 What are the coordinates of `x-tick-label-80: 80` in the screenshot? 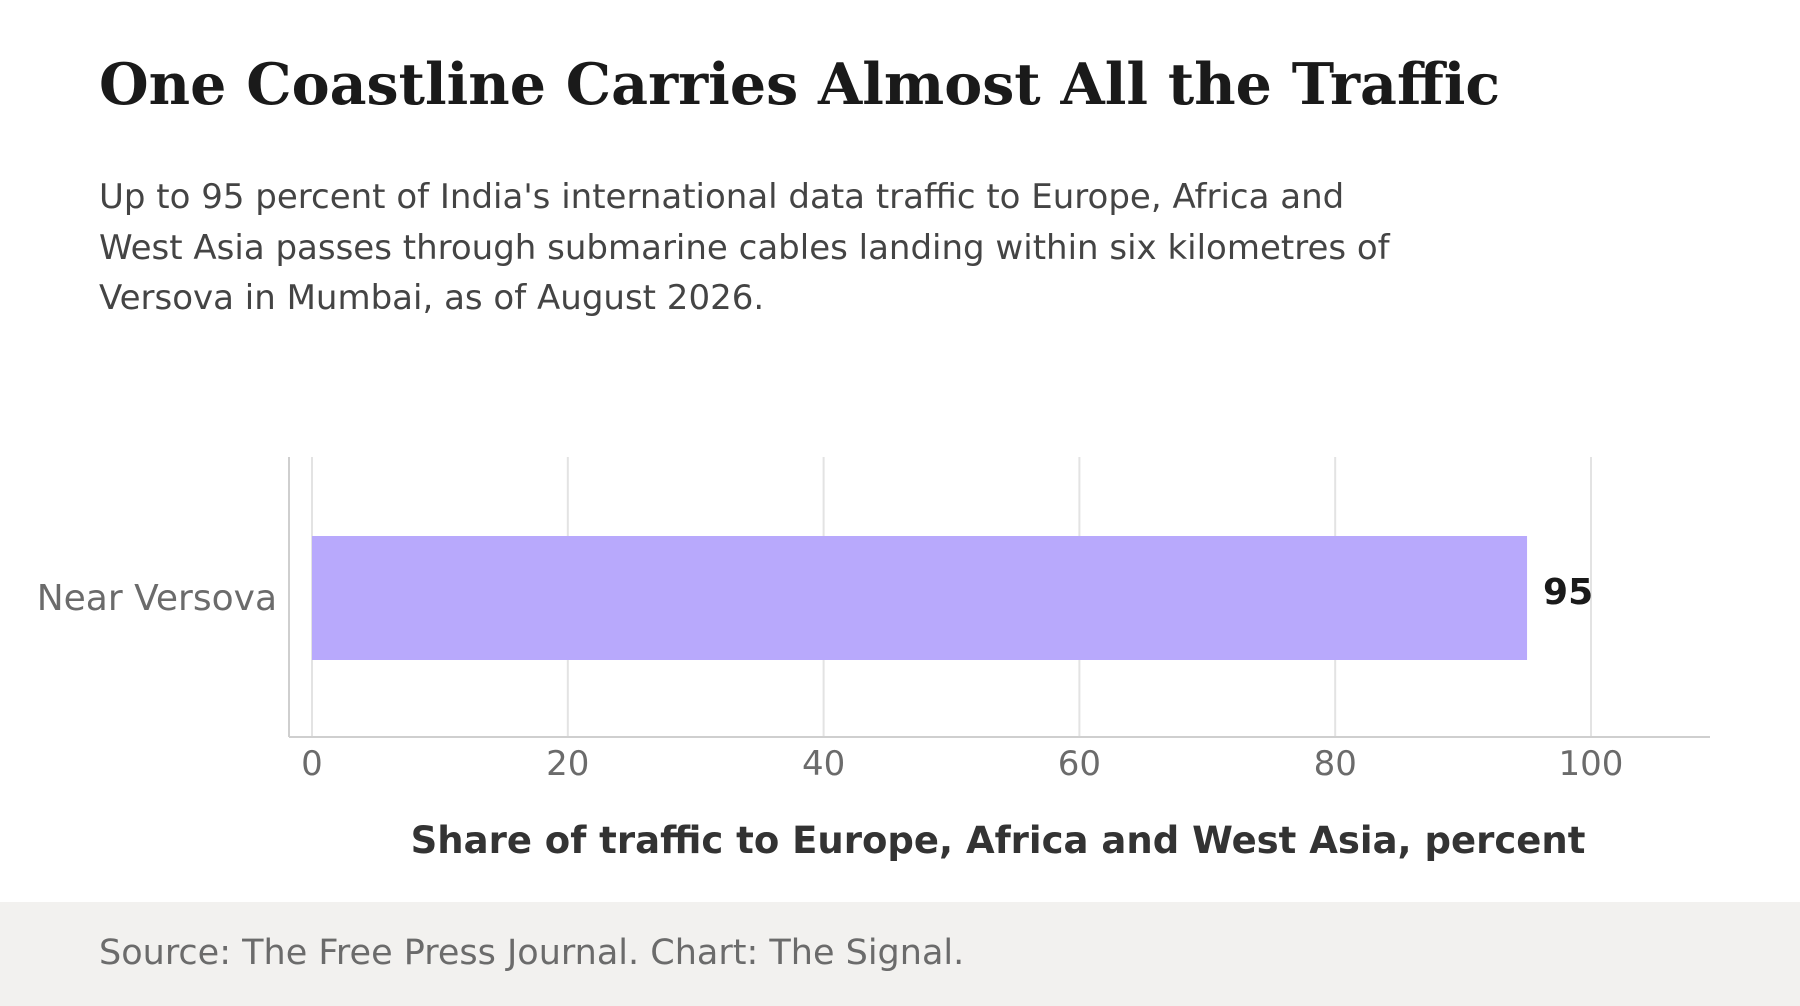 It's located at (1335, 764).